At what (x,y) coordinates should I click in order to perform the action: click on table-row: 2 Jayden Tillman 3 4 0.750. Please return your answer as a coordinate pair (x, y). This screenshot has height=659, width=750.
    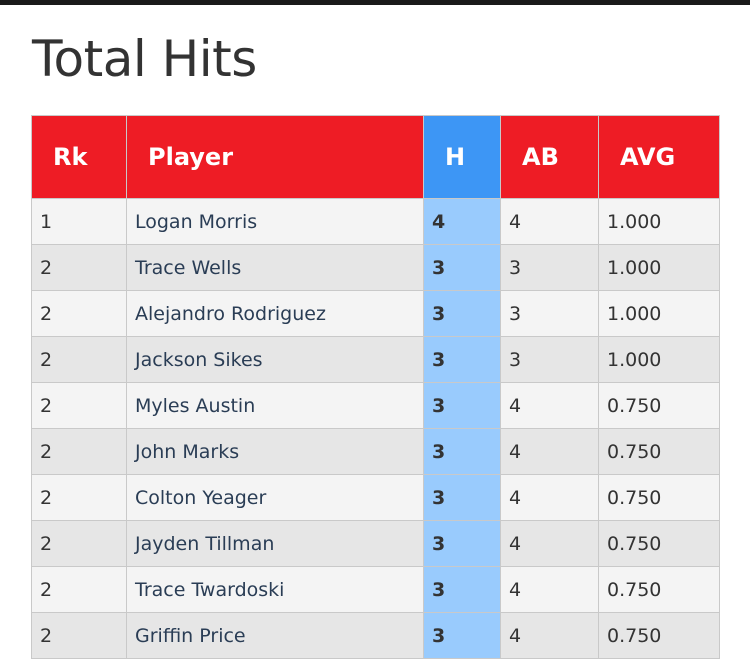
    Looking at the image, I should click on (375, 543).